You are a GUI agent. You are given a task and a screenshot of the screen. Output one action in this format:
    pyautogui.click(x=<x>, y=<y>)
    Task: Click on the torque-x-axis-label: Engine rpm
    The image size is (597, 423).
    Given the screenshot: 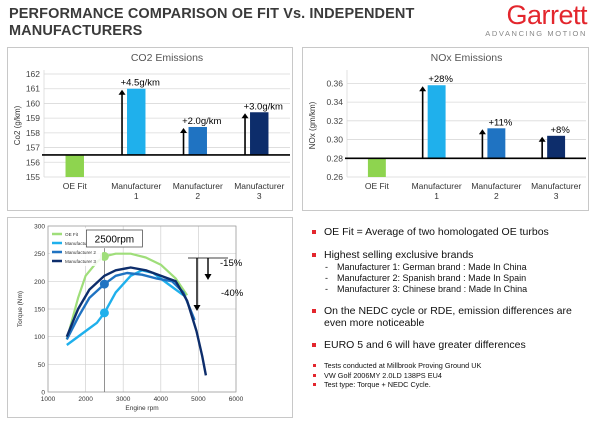 What is the action you would take?
    pyautogui.click(x=141, y=408)
    